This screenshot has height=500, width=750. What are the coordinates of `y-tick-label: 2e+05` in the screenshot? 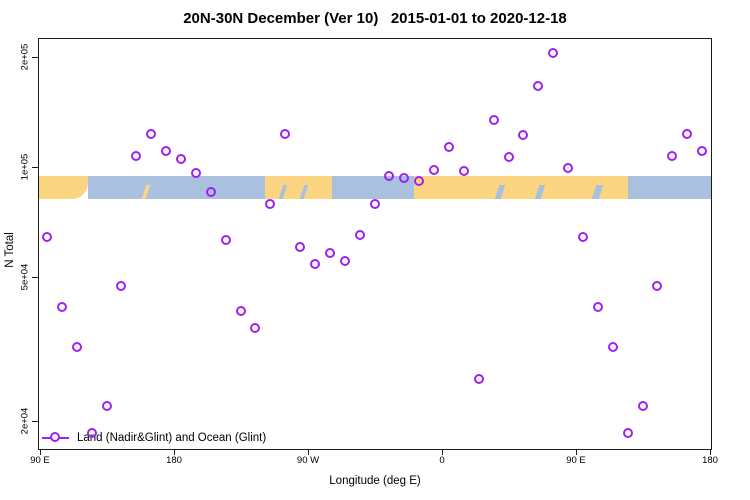 It's located at (25, 57).